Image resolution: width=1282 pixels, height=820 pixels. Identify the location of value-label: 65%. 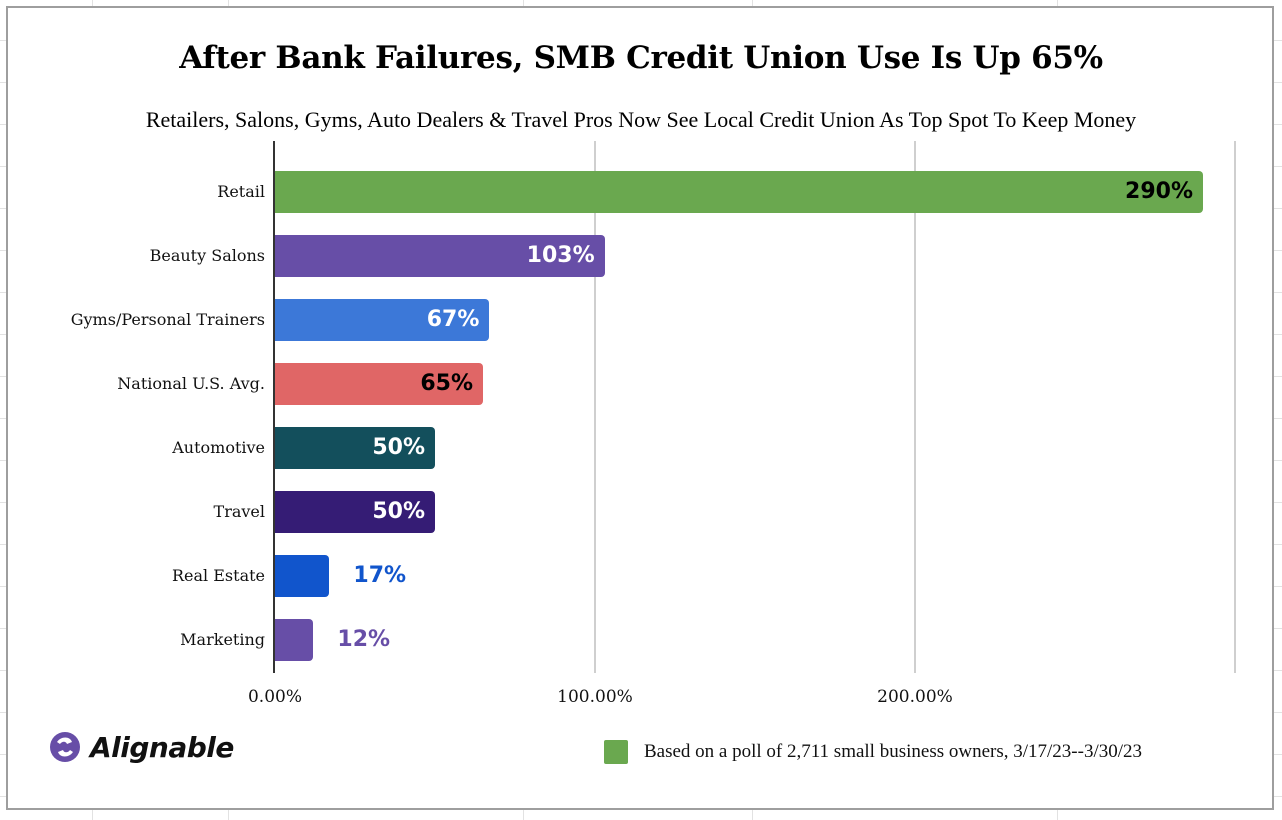
(446, 383).